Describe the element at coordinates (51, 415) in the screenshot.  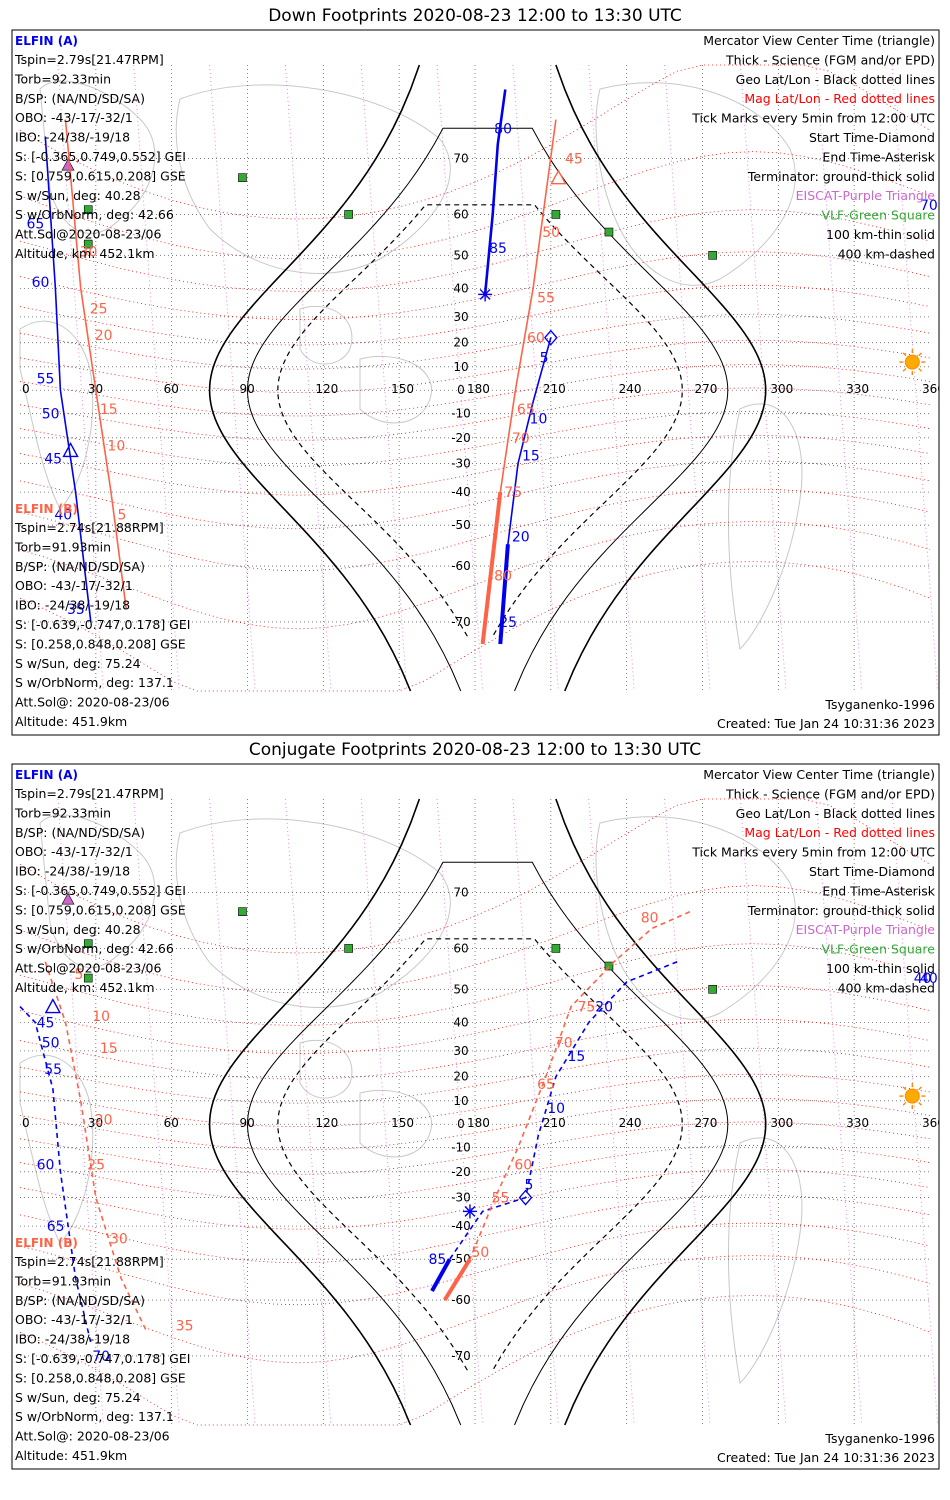
I see `elfin-a-tick-label: 50` at that location.